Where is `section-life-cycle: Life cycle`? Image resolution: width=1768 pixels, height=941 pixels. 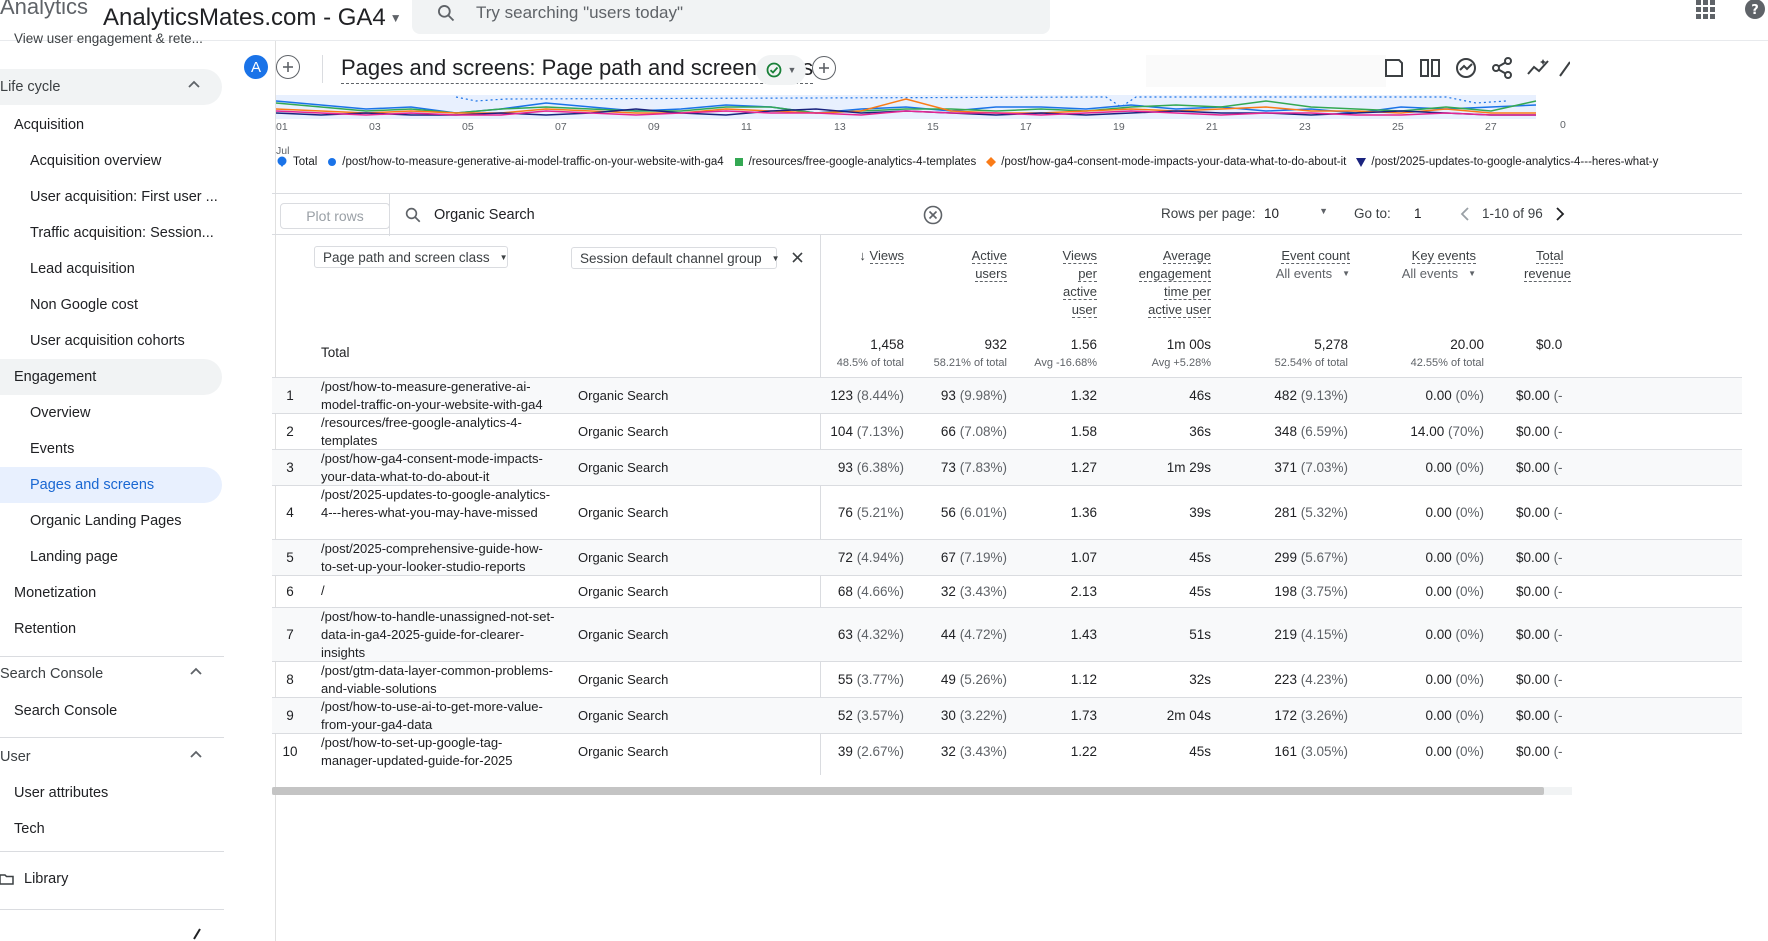 section-life-cycle: Life cycle is located at coordinates (111, 87).